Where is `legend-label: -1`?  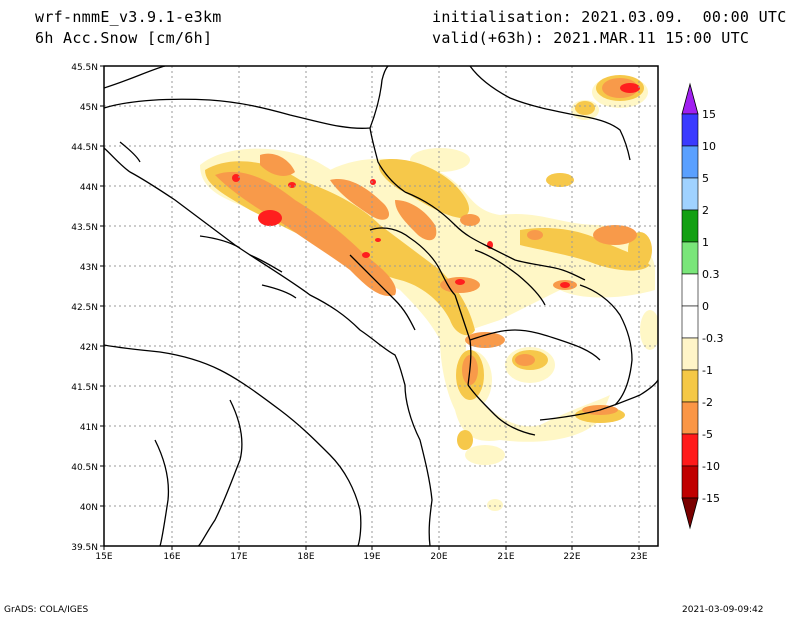 legend-label: -1 is located at coordinates (707, 370).